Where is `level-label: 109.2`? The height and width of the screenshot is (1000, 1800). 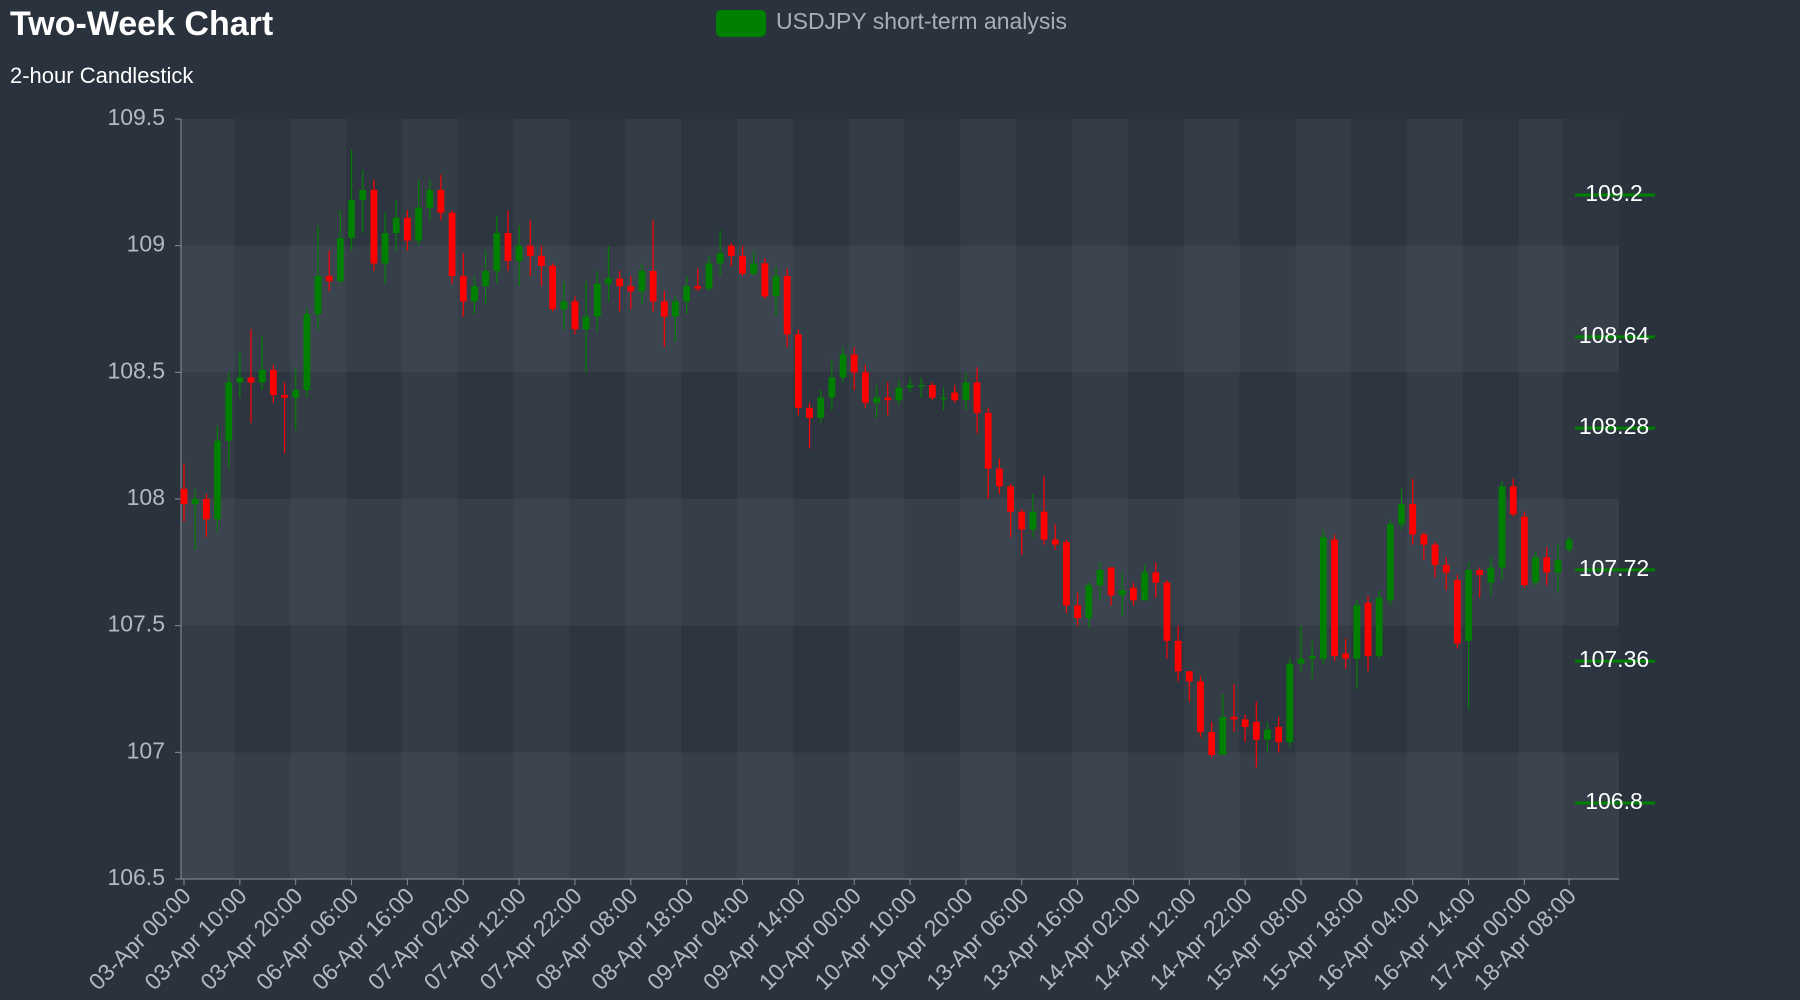
level-label: 109.2 is located at coordinates (1614, 193).